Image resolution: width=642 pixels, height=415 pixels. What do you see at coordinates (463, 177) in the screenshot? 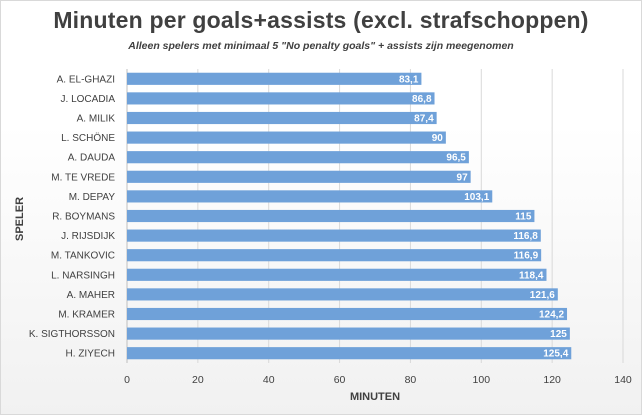
I see `bar-value-label: 97` at bounding box center [463, 177].